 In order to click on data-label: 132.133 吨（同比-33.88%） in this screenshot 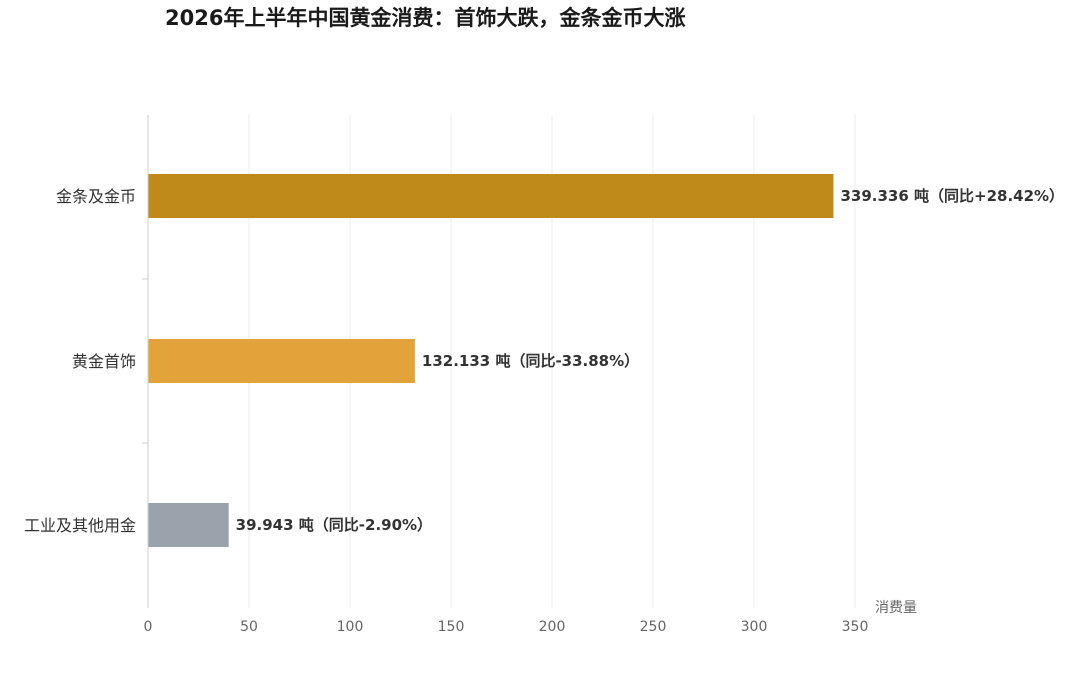, I will do `click(530, 361)`.